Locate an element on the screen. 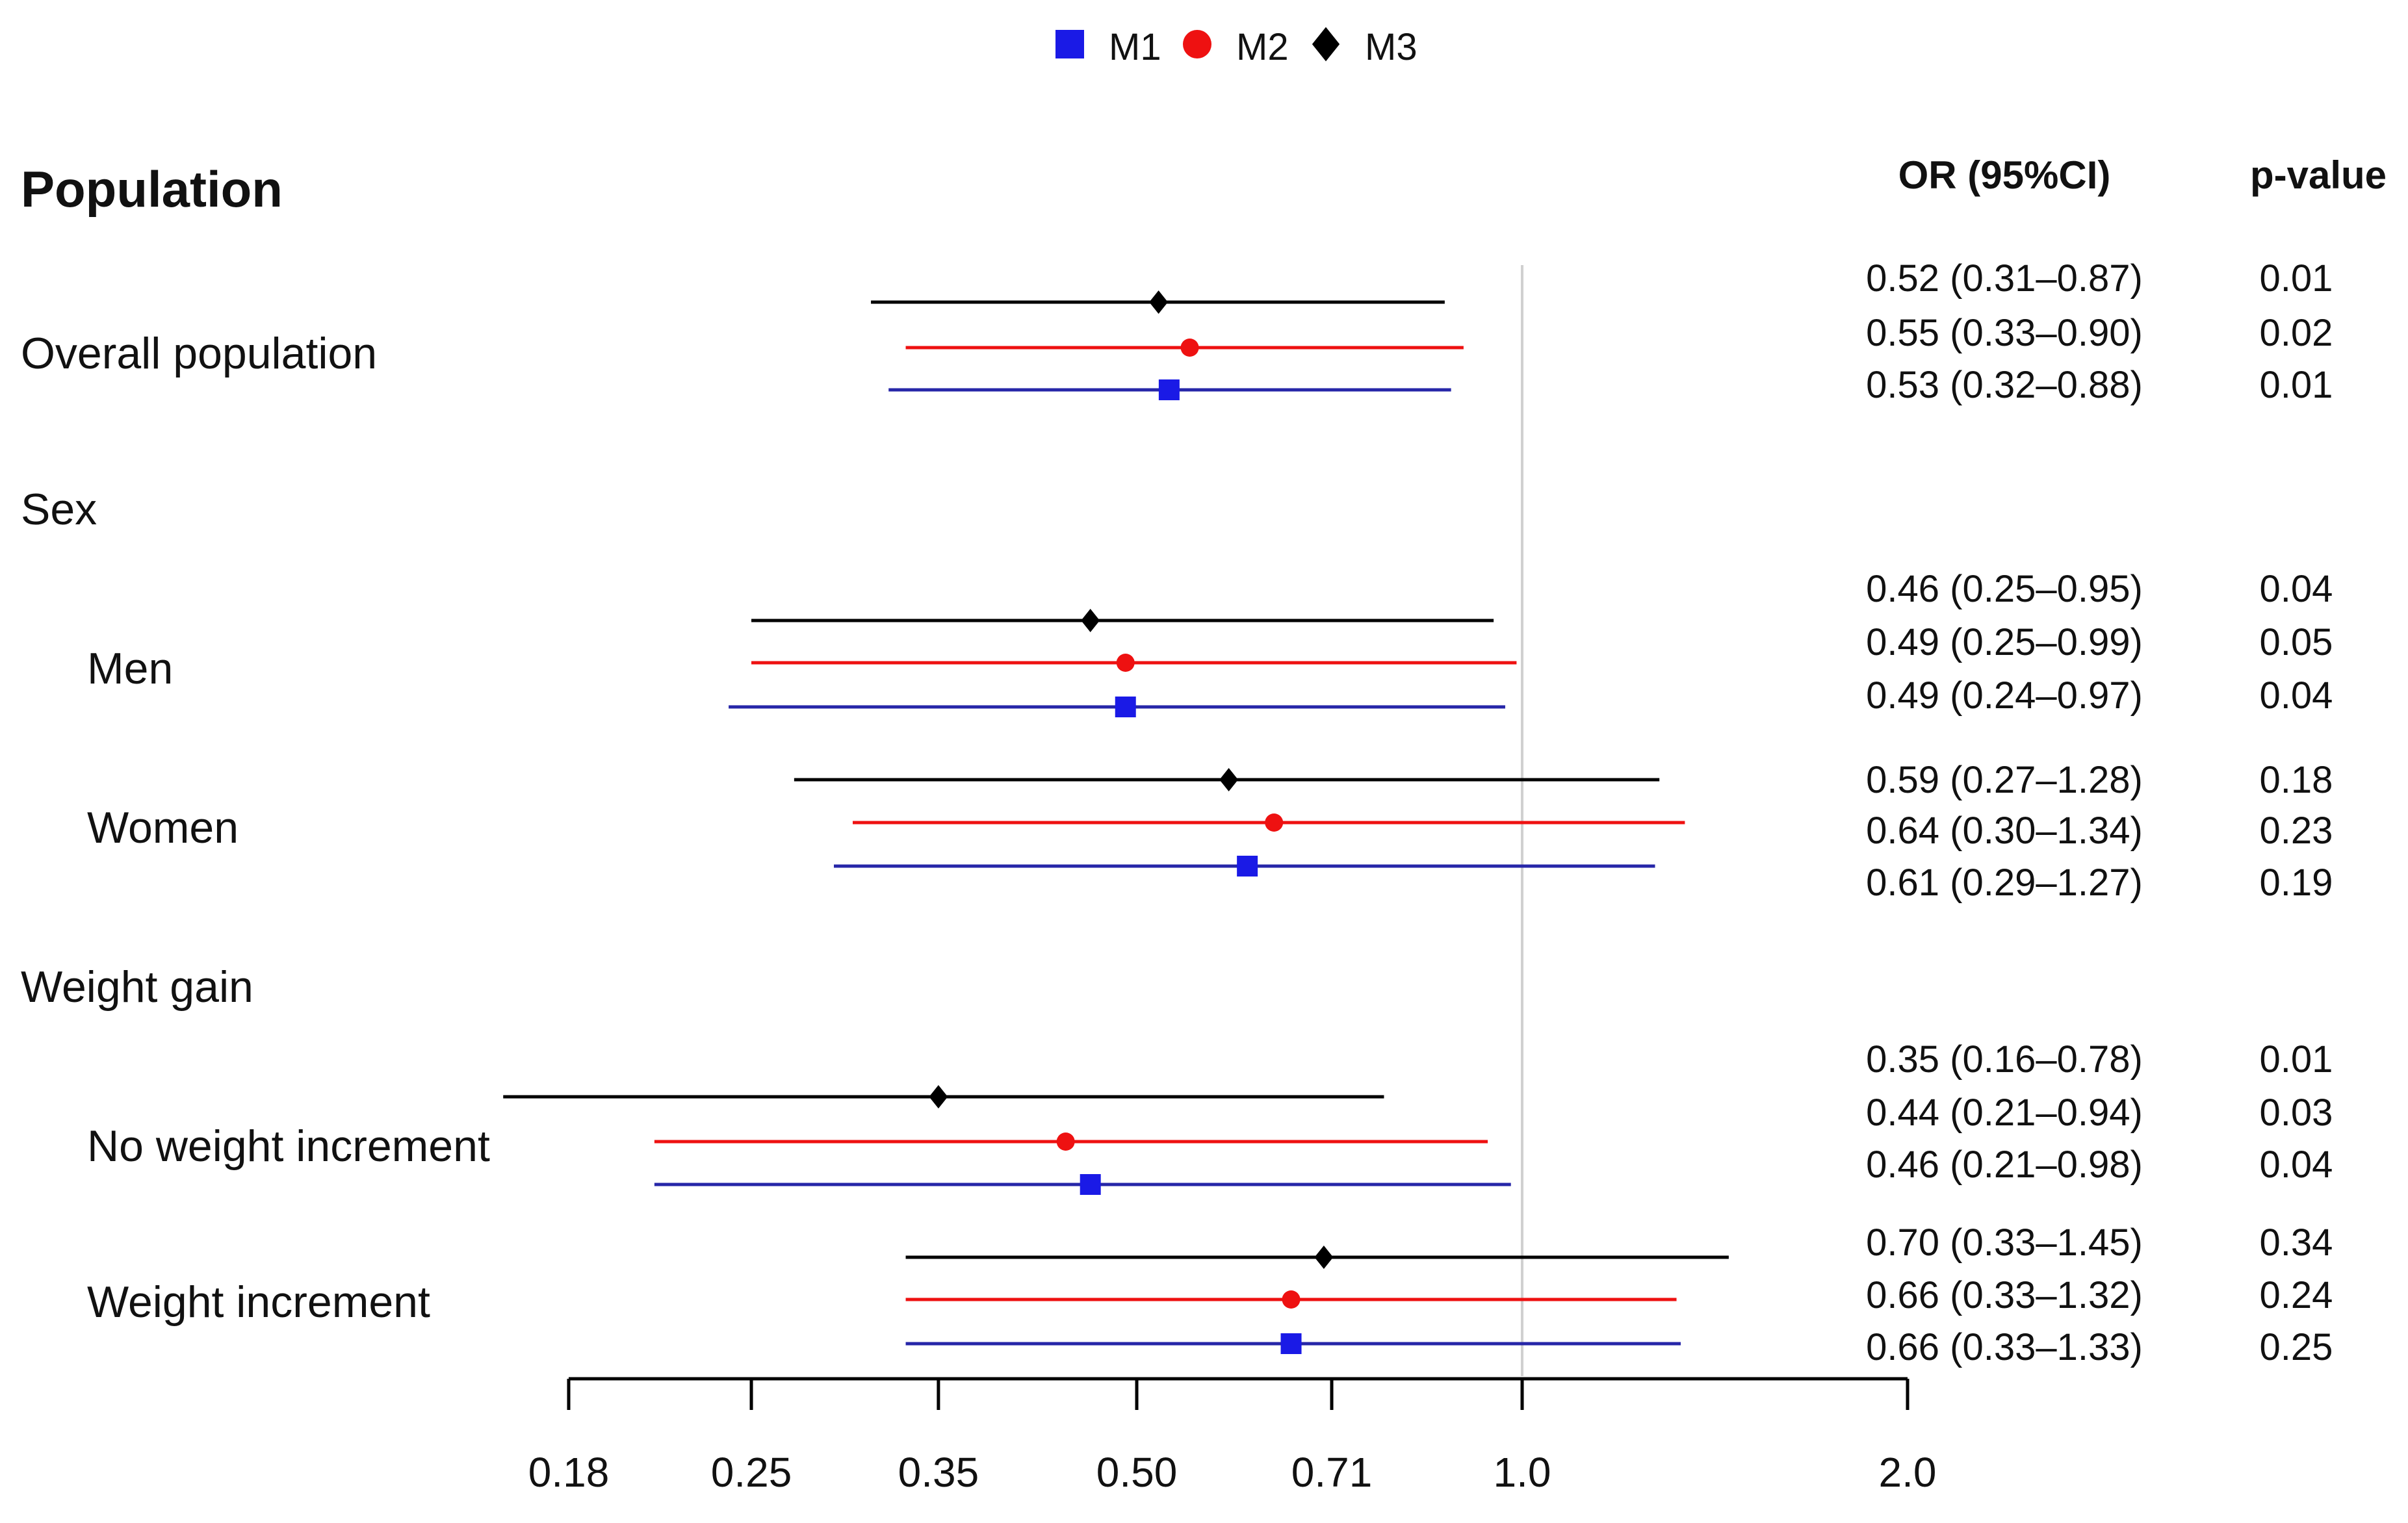 This screenshot has height=1523, width=2408. legend-label-m3: M3 is located at coordinates (1392, 47).